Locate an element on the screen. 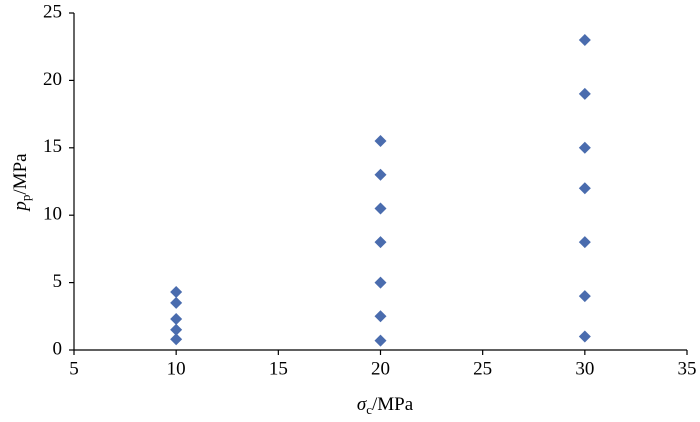 The image size is (700, 422). x-axis-label: σc/MPa is located at coordinates (385, 405).